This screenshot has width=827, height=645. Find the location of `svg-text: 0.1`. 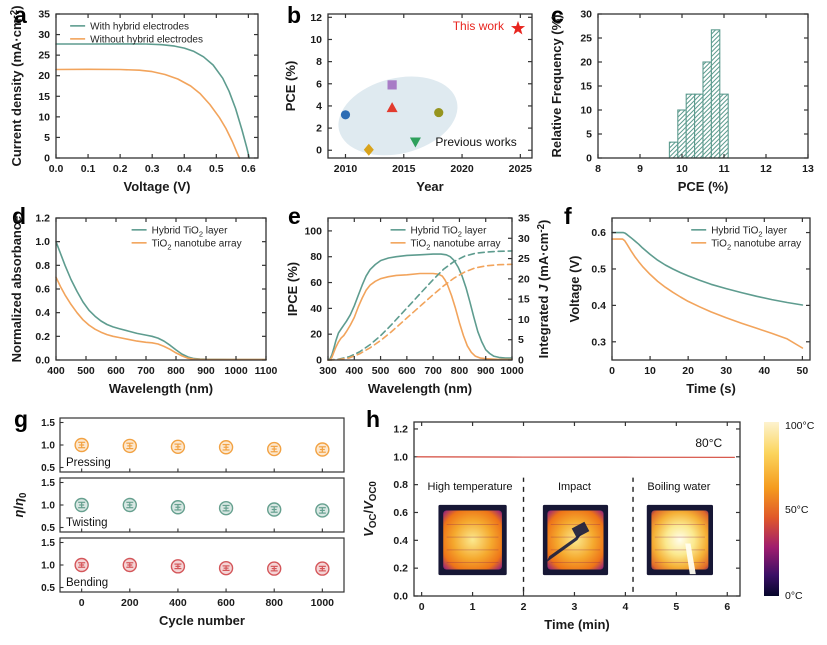

svg-text: 0.1 is located at coordinates (88, 169).